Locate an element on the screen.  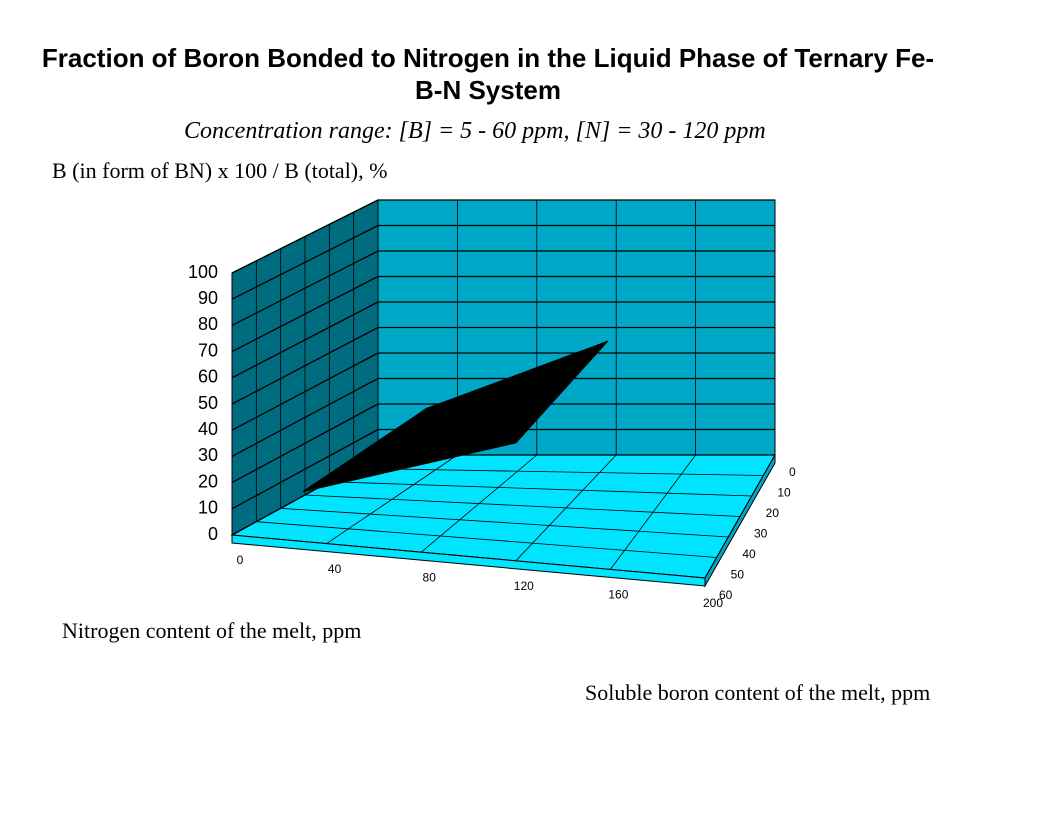
x-tick-label: 0 is located at coordinates (240, 560).